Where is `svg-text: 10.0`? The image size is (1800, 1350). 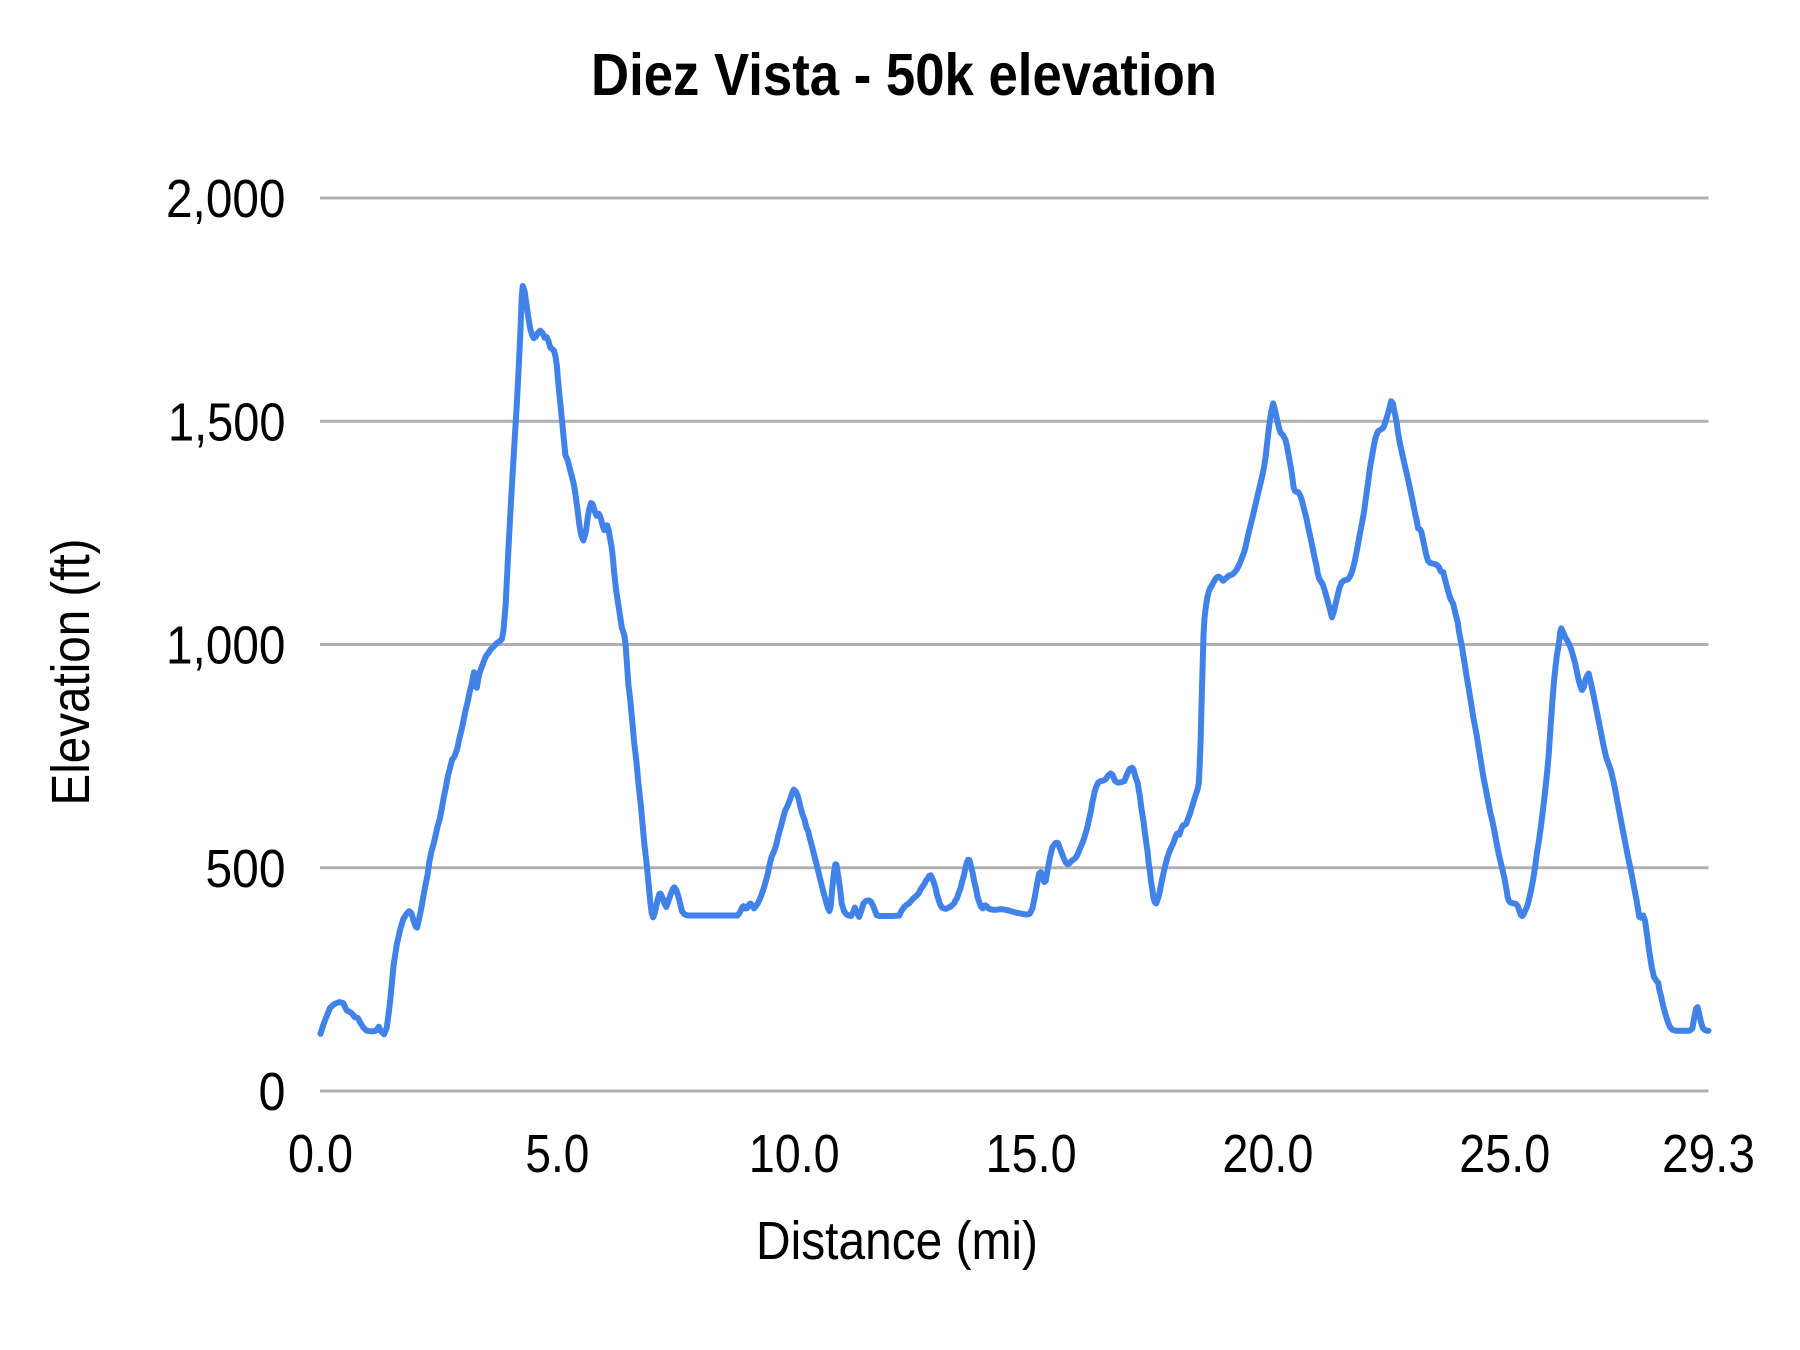 svg-text: 10.0 is located at coordinates (794, 1154).